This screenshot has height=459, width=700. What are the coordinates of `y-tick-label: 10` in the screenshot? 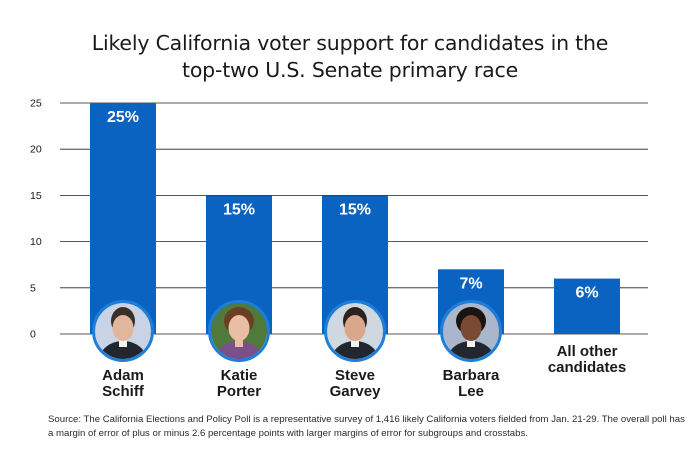 It's located at (36, 242).